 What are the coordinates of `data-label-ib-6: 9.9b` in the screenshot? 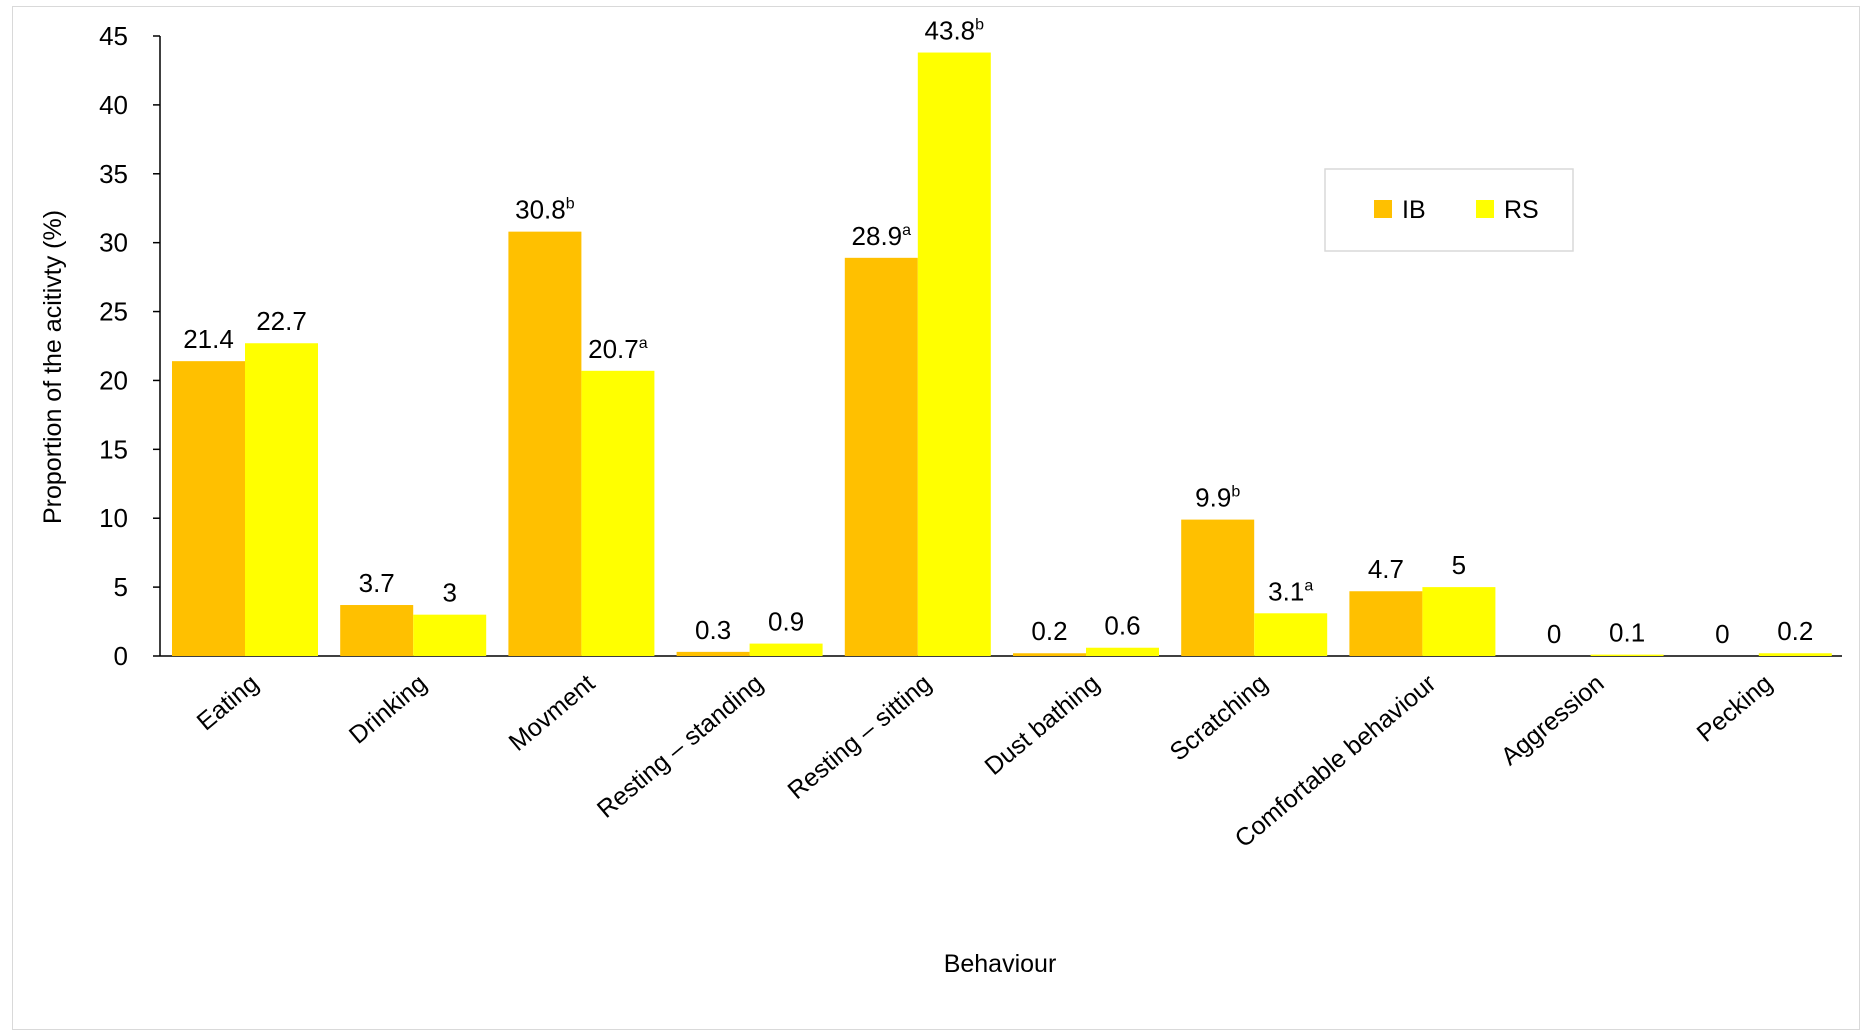 It's located at (1217, 498).